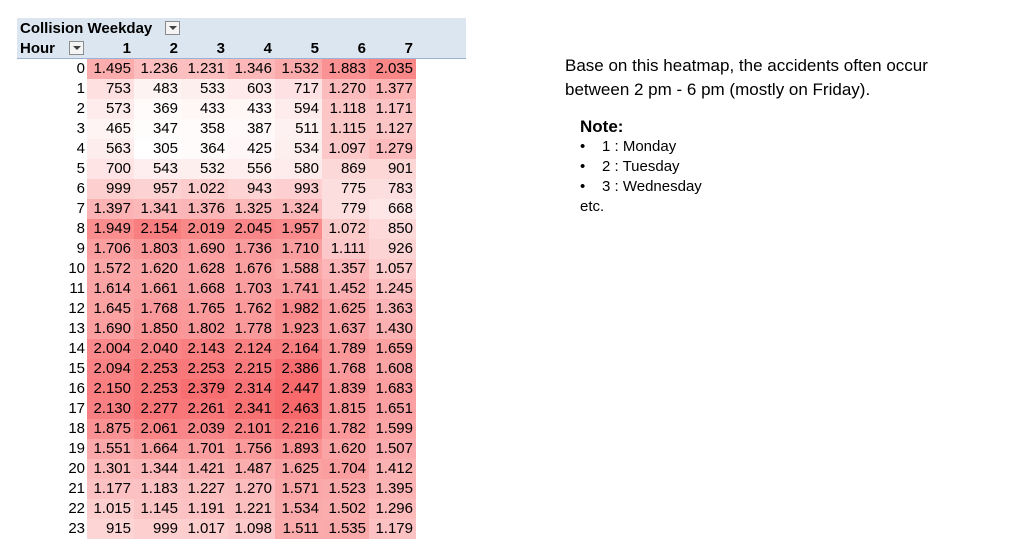 This screenshot has width=1012, height=549. What do you see at coordinates (392, 69) in the screenshot?
I see `heatmap-cell: 2.035` at bounding box center [392, 69].